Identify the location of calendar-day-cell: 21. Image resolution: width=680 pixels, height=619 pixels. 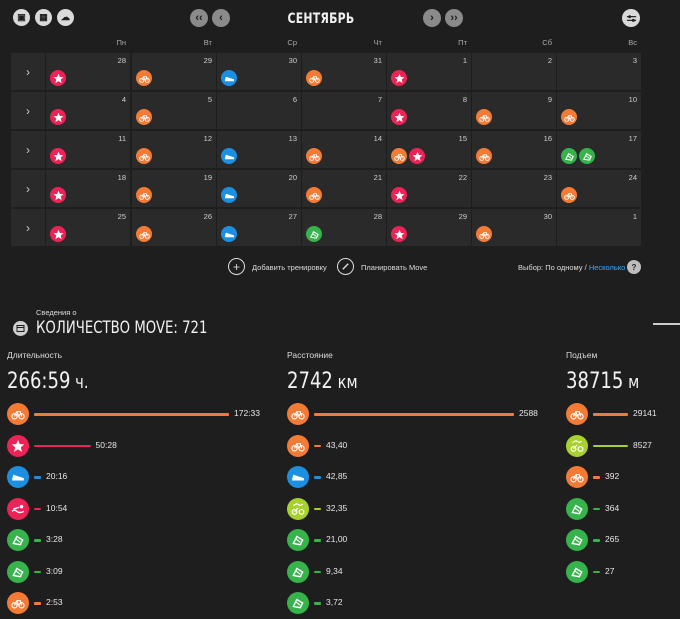
(344, 188).